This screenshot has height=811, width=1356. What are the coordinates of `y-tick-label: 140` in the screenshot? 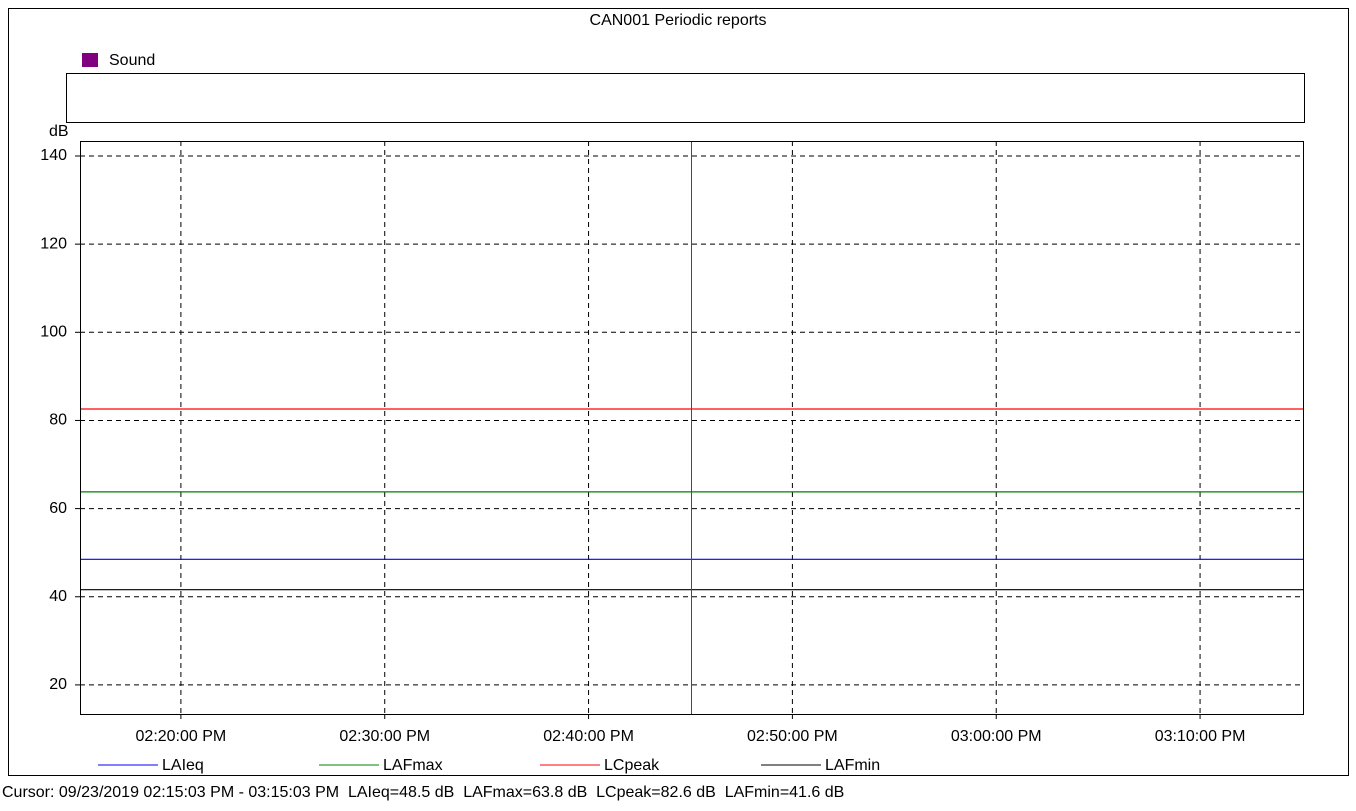 It's located at (53, 155).